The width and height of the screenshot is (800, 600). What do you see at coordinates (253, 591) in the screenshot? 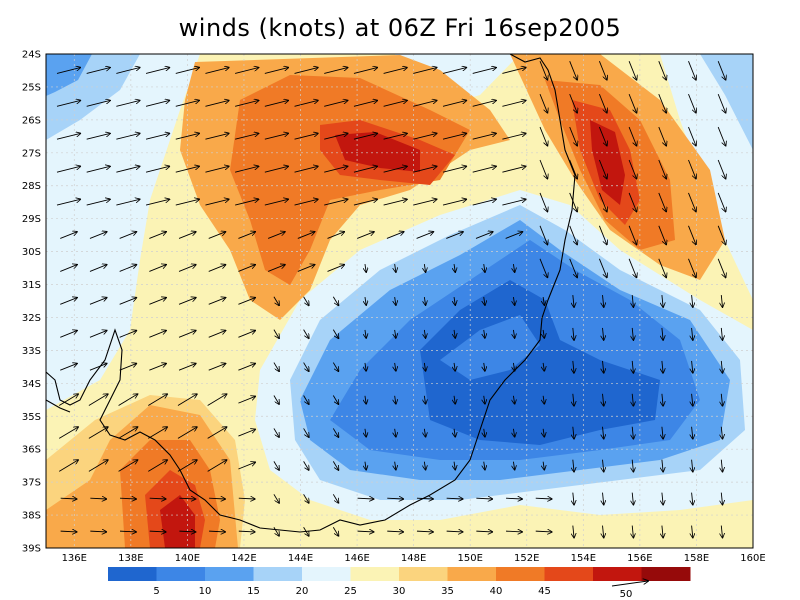
I see `colorbar-label: 15` at bounding box center [253, 591].